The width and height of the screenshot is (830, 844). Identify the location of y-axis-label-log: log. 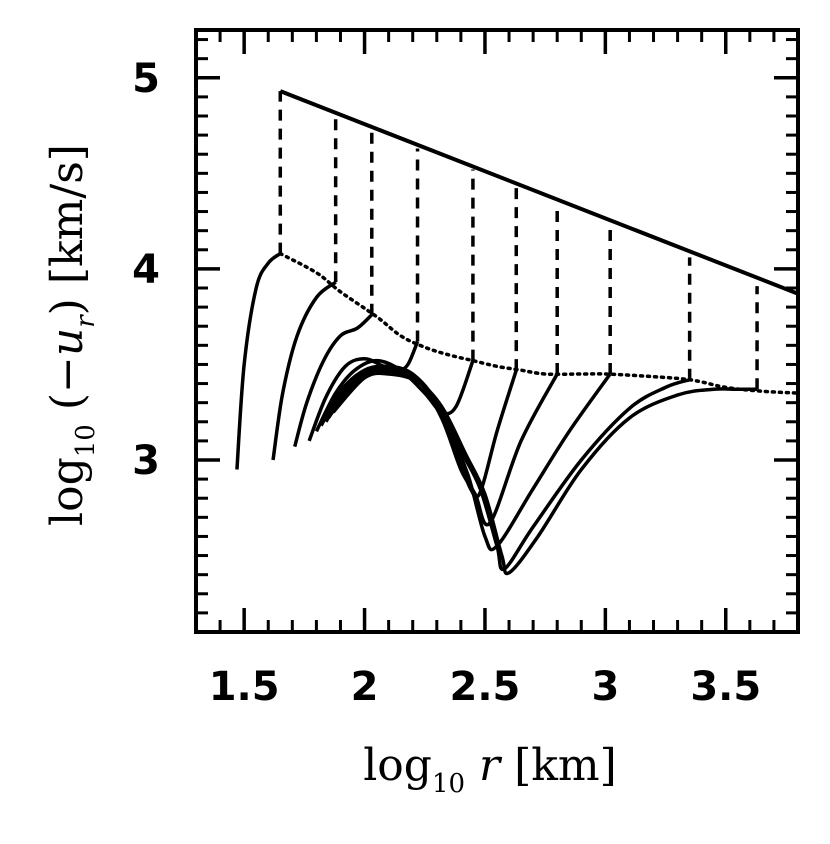
(67, 491).